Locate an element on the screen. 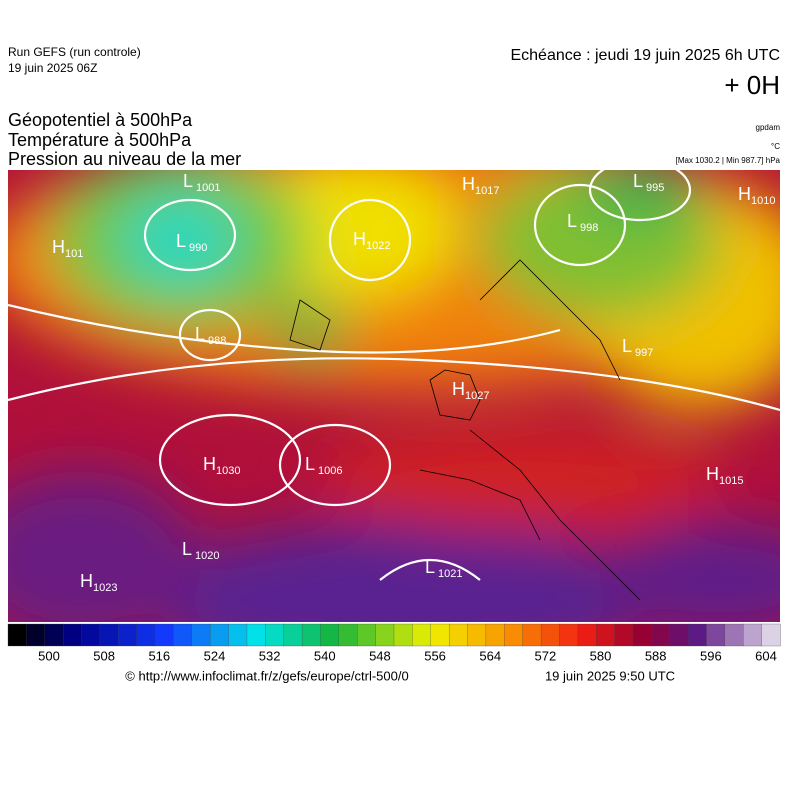 This screenshot has height=789, width=788. colorbar-tick-label: 532 is located at coordinates (270, 655).